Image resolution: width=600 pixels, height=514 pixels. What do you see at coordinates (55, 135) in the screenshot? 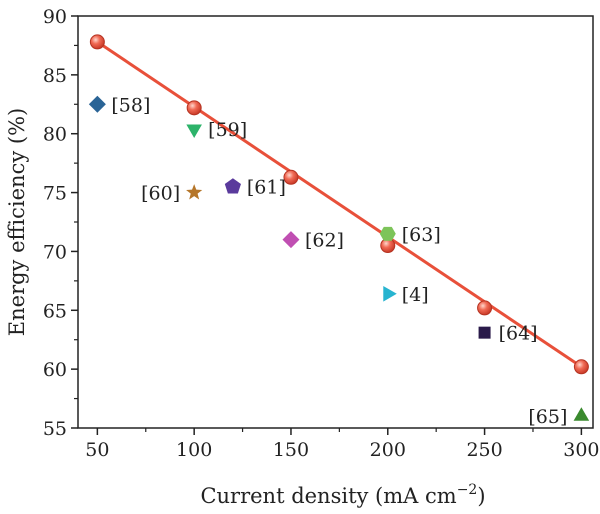
I see `y-tick-label-80: 80` at bounding box center [55, 135].